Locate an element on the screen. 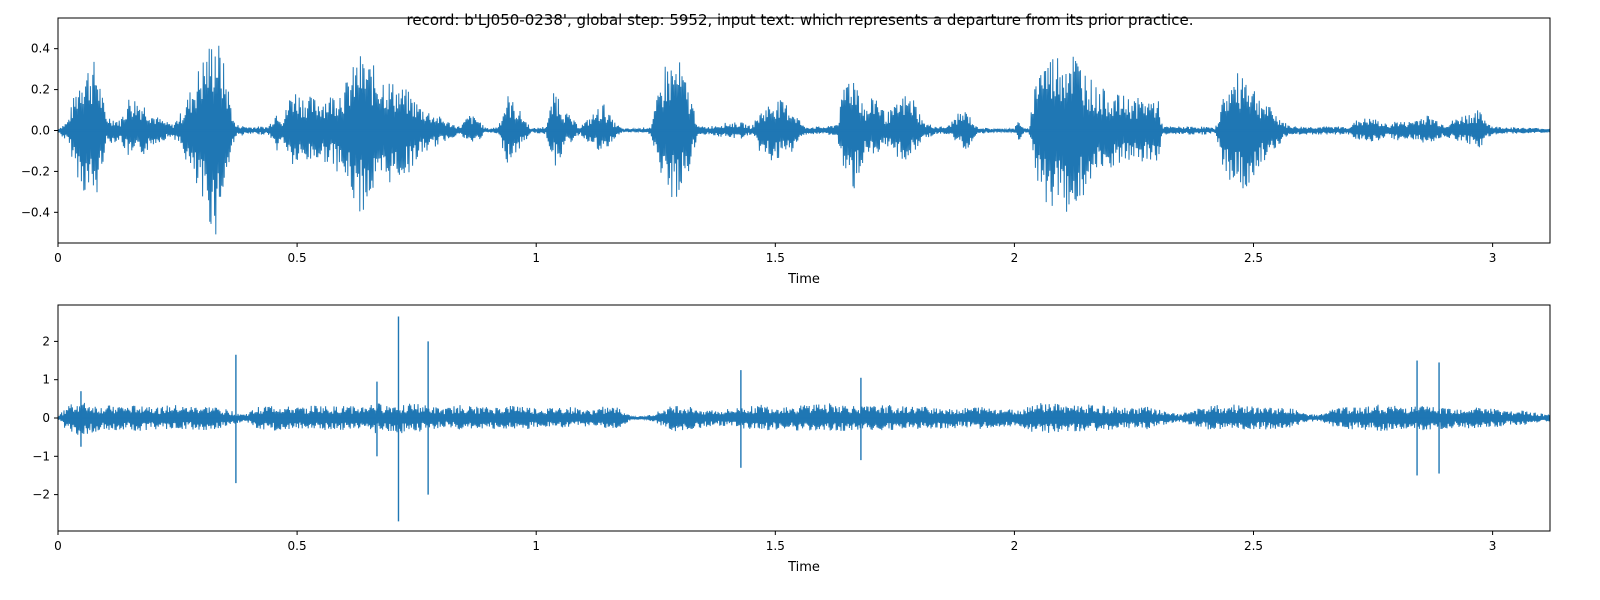 The width and height of the screenshot is (1600, 600). waveform-bottom-x-ticks: 0 0.5 1 1.5 2 2.5 3 is located at coordinates (775, 542).